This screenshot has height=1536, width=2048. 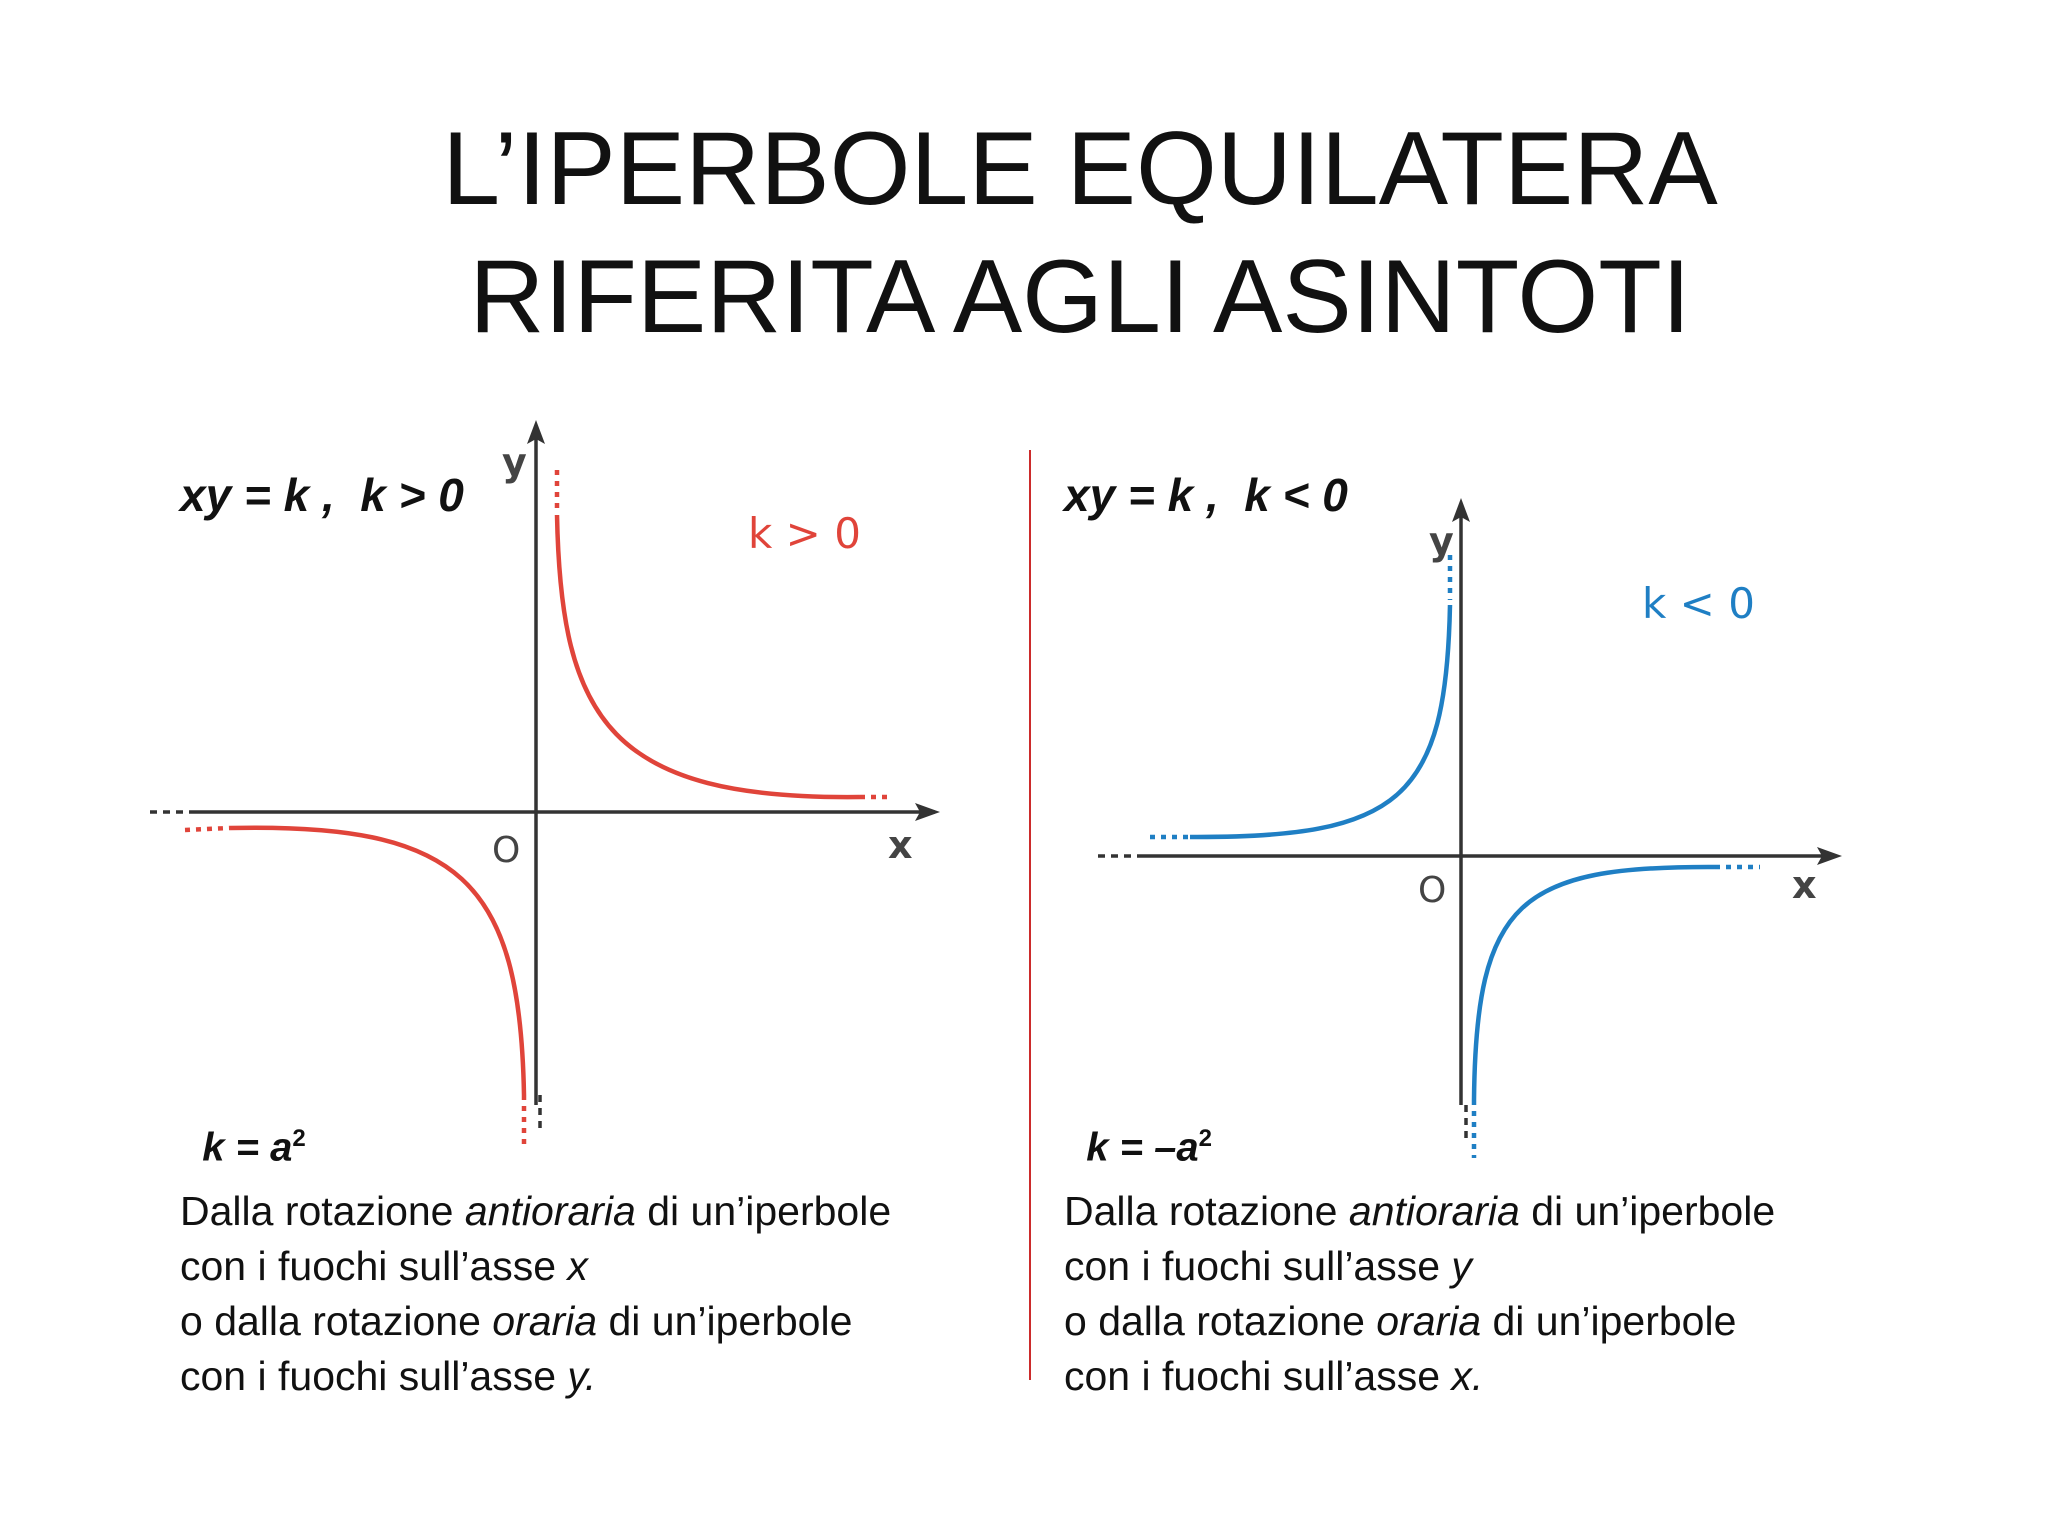 I want to click on left-desc-l4a: con i fuochi sull’asse, so click(x=374, y=1376).